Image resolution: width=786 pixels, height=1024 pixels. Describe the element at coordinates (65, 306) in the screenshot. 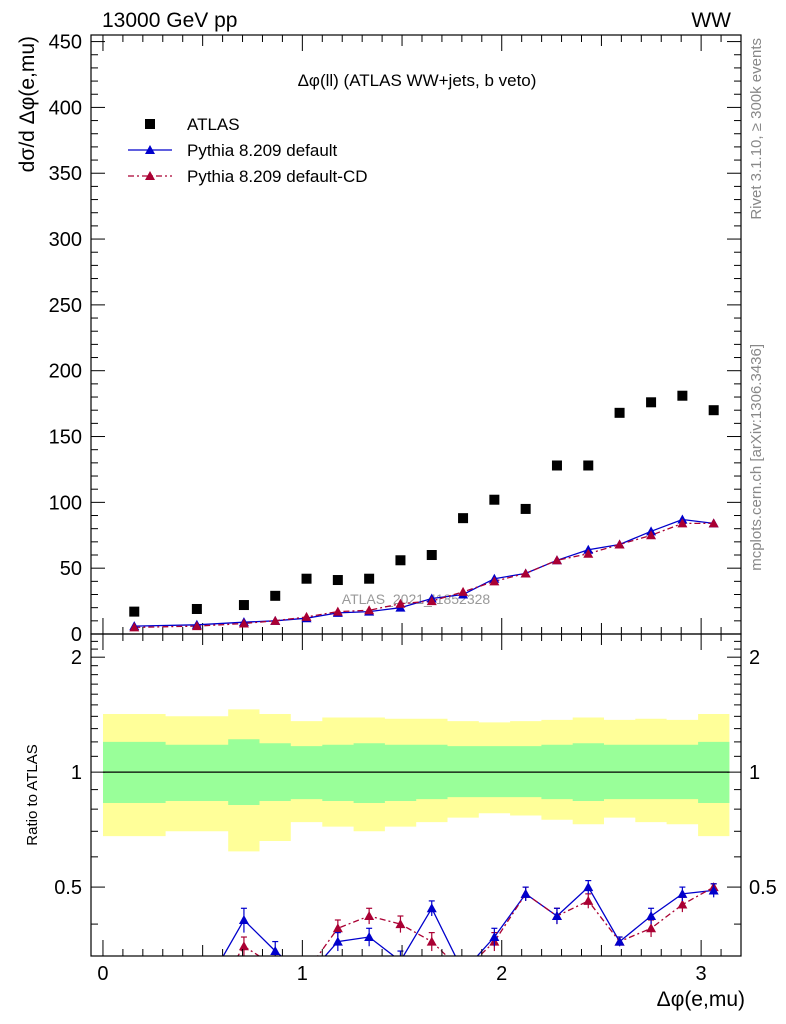

I see `main-y-tick-label: 250` at that location.